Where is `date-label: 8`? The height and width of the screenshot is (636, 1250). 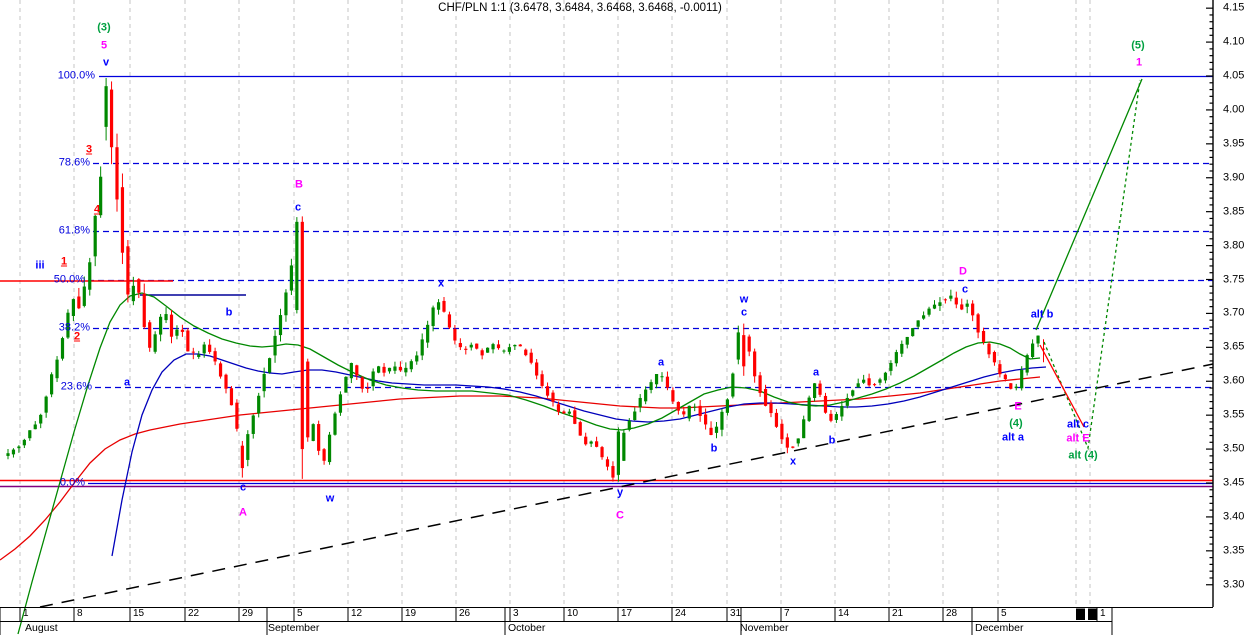 date-label: 8 is located at coordinates (80, 613).